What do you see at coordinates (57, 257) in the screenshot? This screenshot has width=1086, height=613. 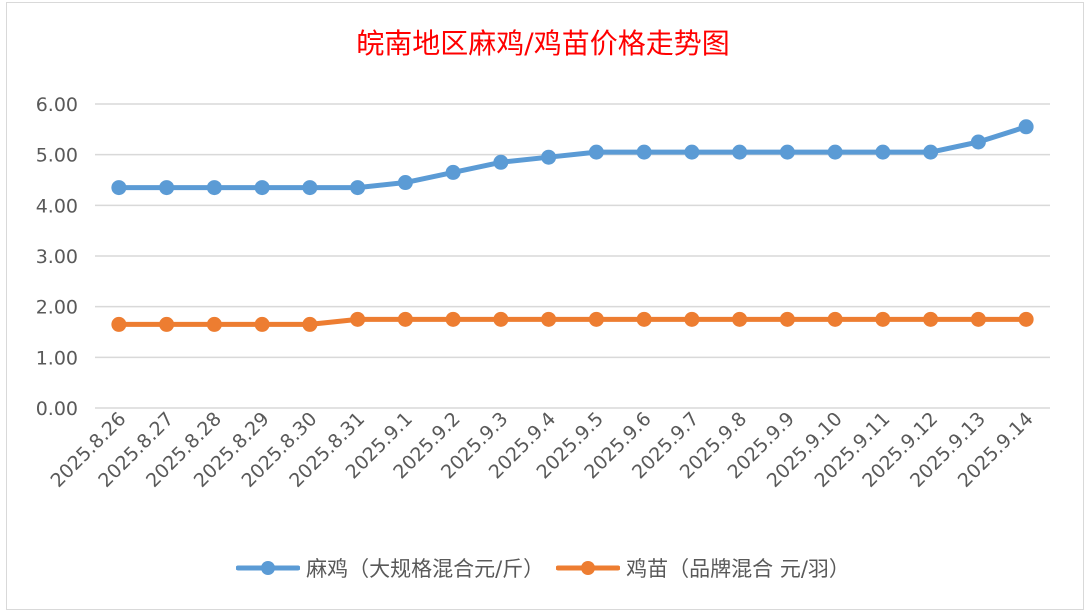 I see `y-tick-label: 3.00` at bounding box center [57, 257].